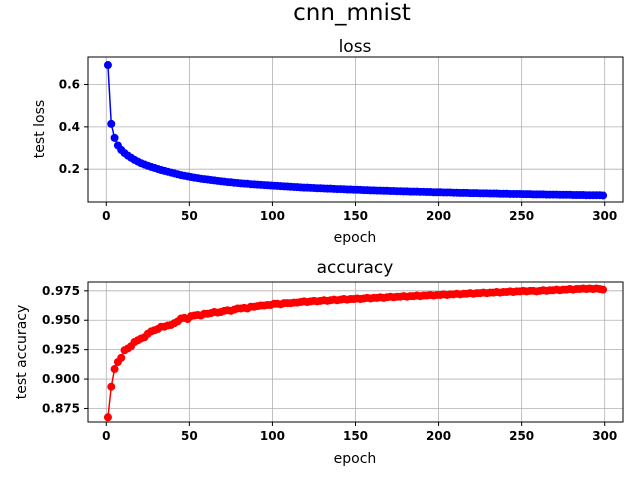 This screenshot has width=640, height=480. What do you see at coordinates (69, 127) in the screenshot?
I see `loss-y-tick-label: 0.4` at bounding box center [69, 127].